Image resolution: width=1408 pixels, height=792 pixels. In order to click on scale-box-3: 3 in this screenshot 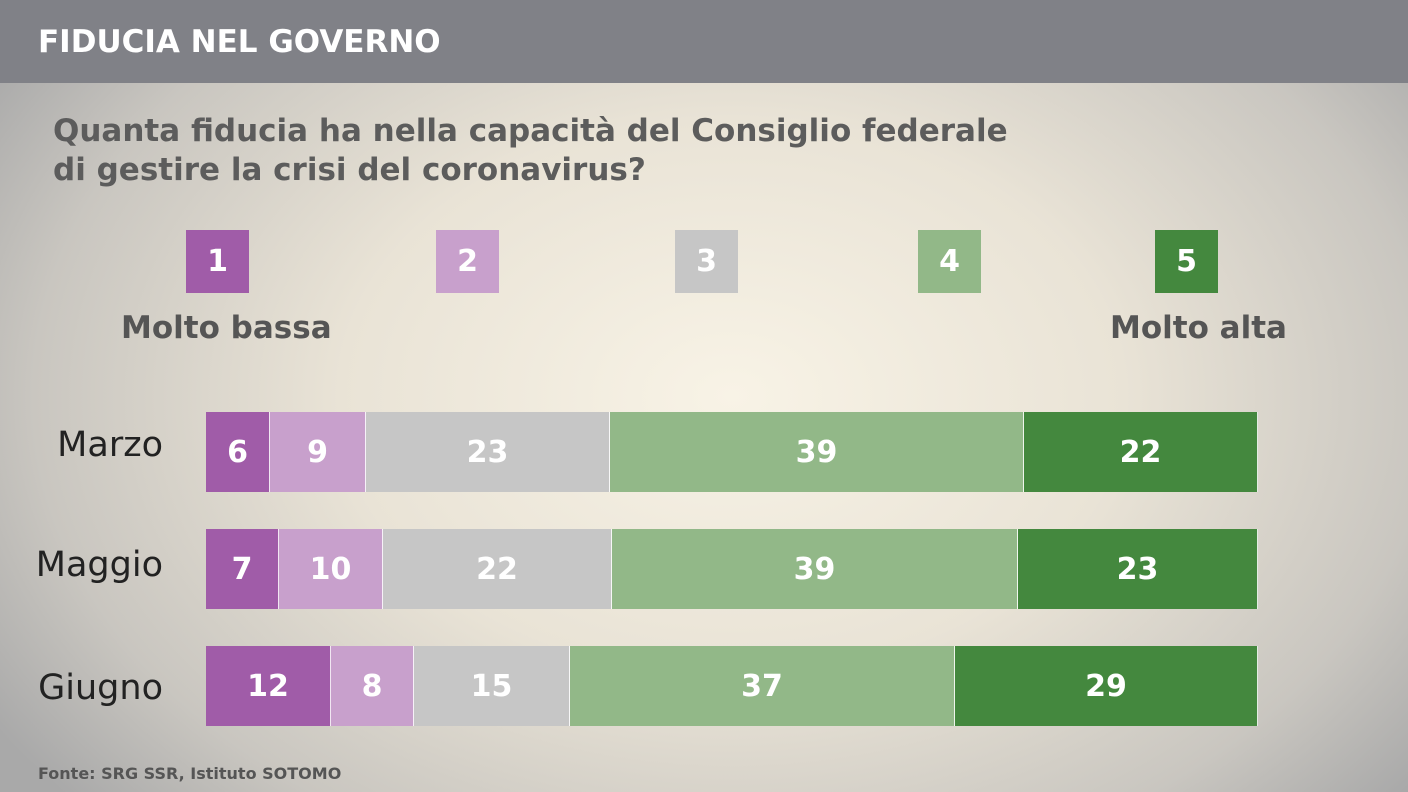, I will do `click(706, 261)`.